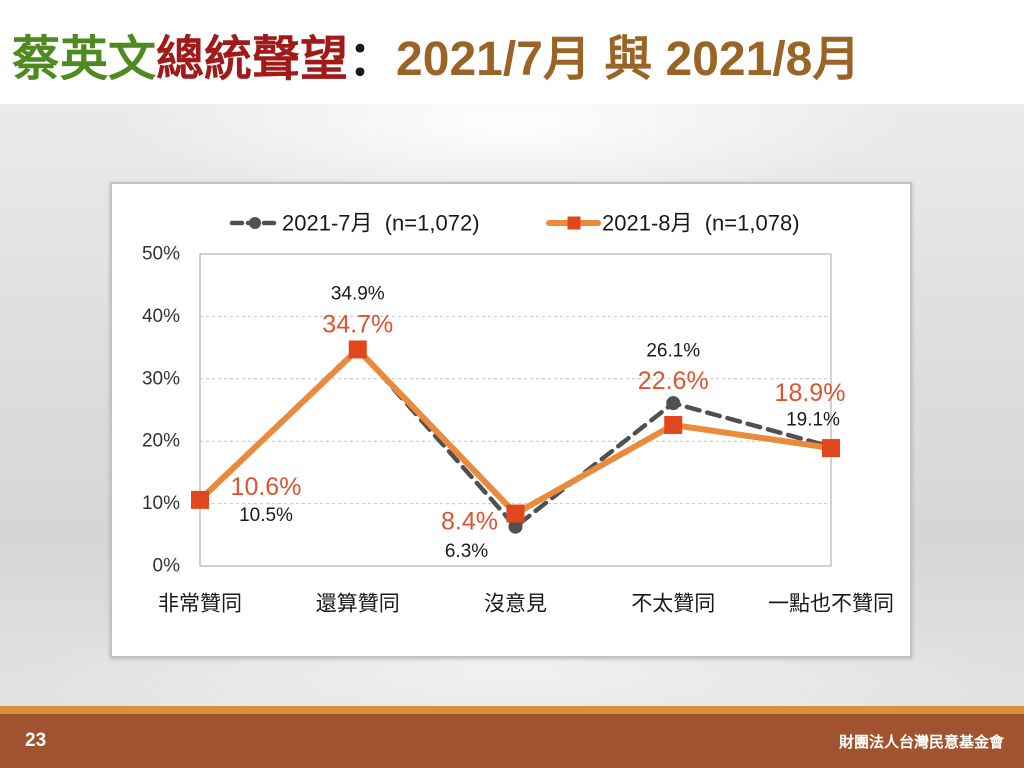 The height and width of the screenshot is (768, 1024). I want to click on footer: 23 財團法人台灣民意基金會, so click(512, 741).